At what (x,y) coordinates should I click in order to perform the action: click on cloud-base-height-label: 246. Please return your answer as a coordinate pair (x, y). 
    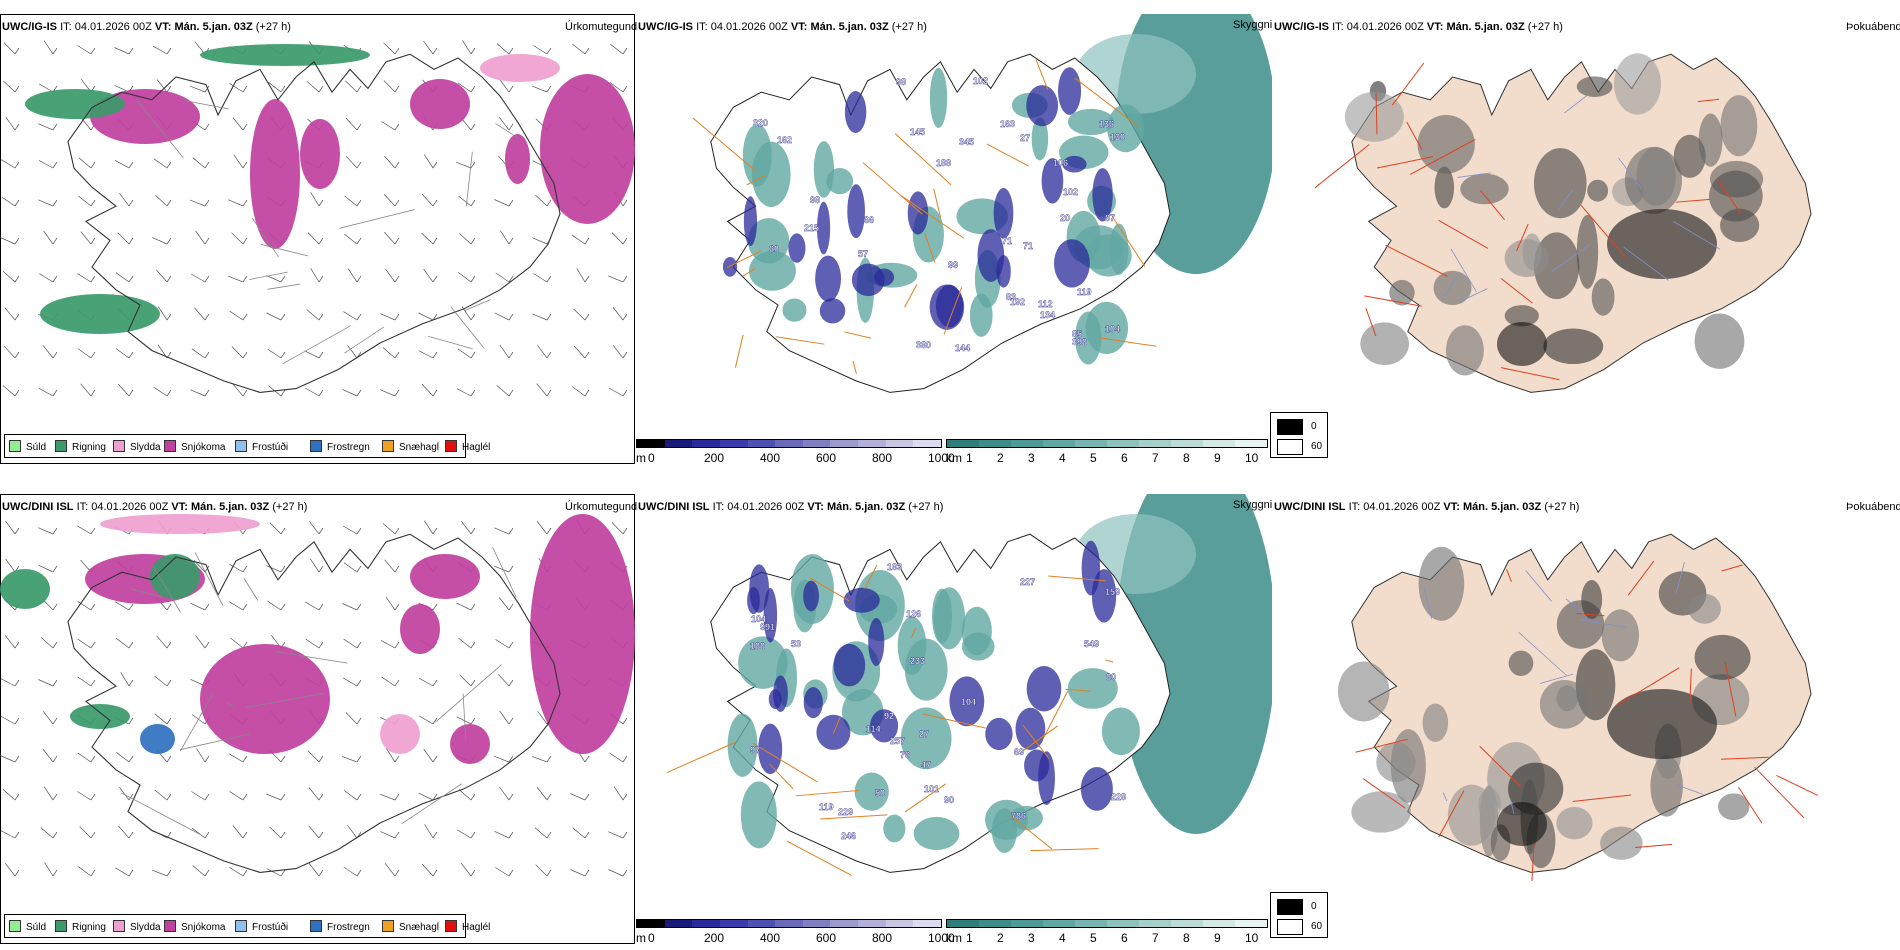
    Looking at the image, I should click on (848, 836).